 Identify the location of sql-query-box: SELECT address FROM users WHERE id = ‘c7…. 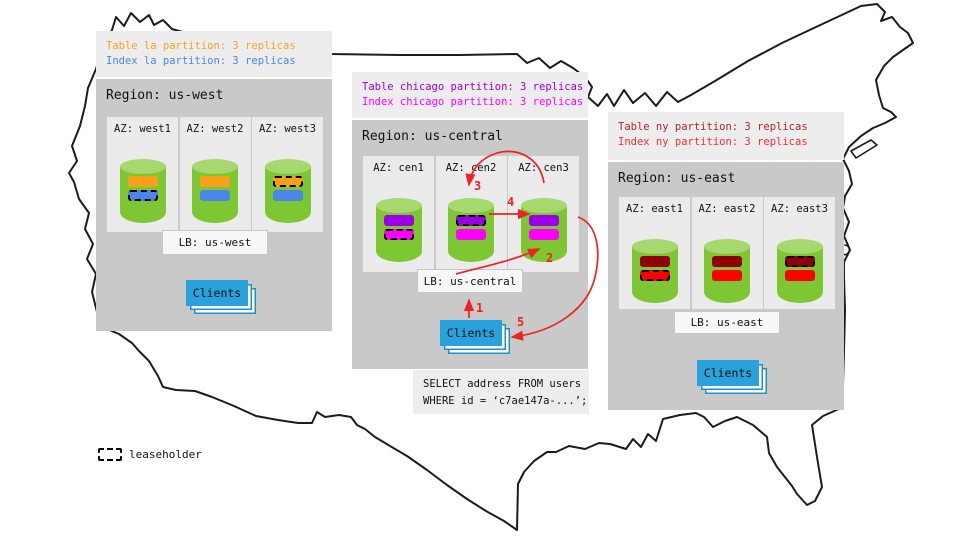
(501, 392).